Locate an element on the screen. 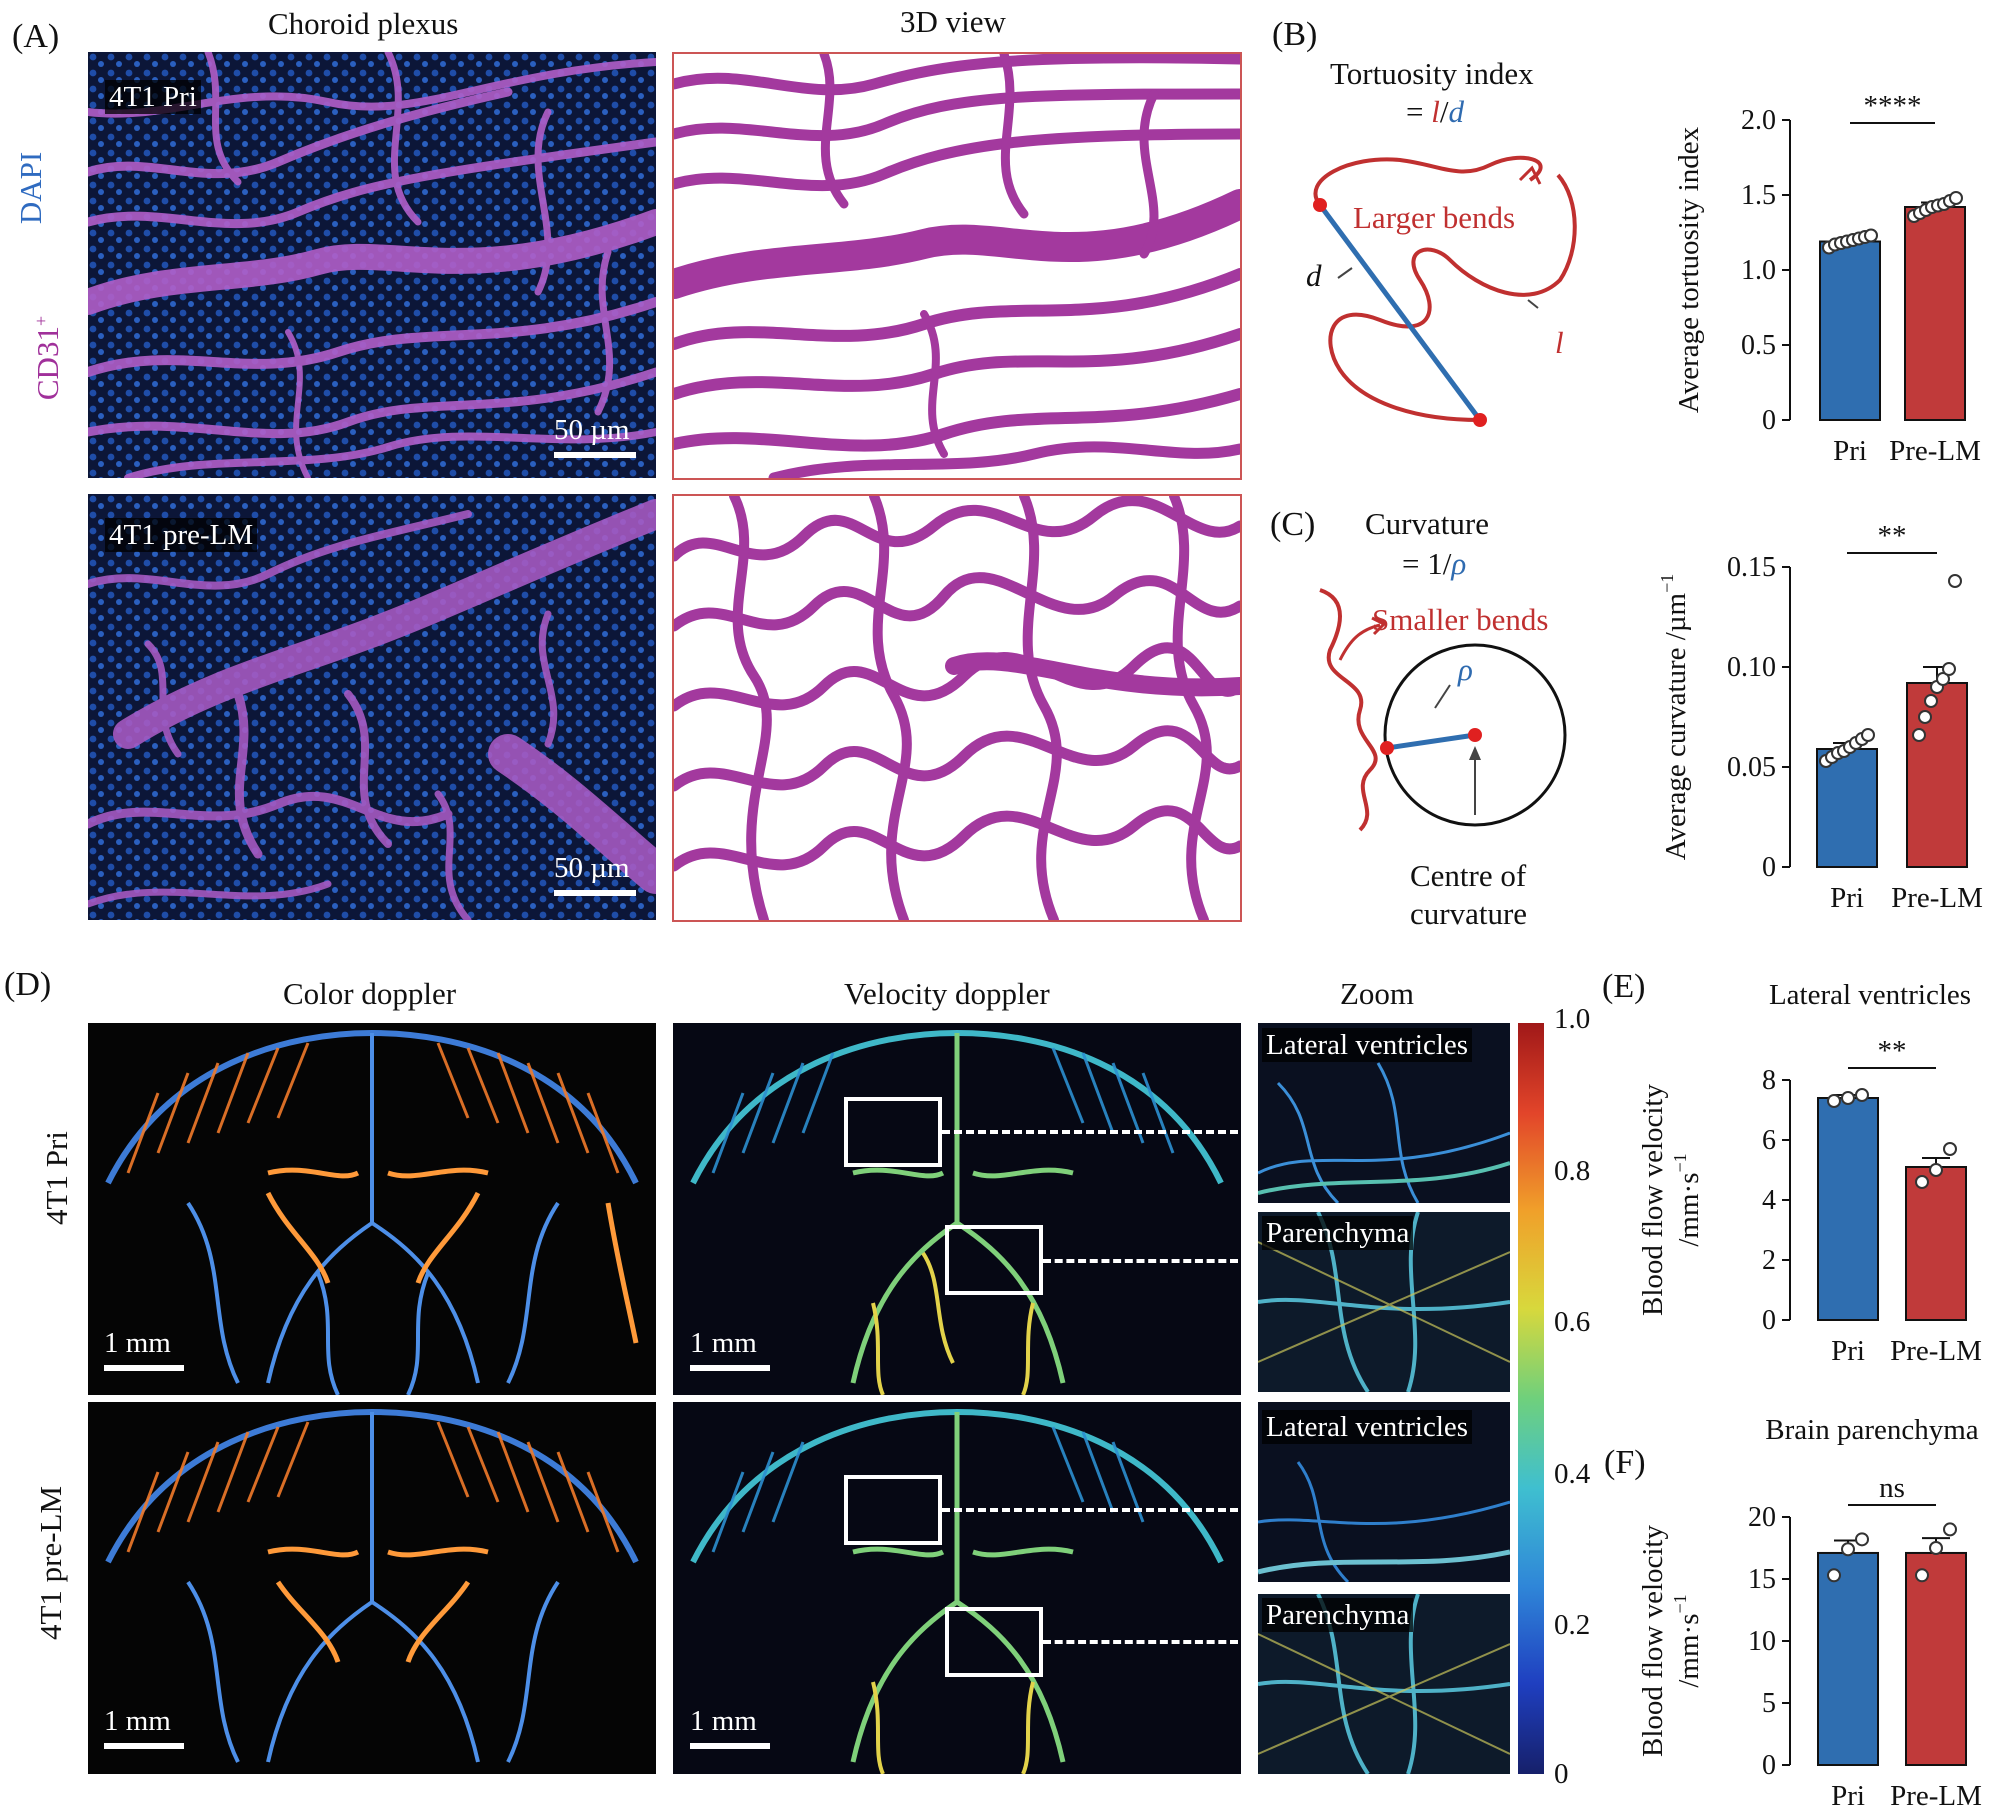 The width and height of the screenshot is (2010, 1819). tortuosity-equation: = l/d is located at coordinates (1435, 111).